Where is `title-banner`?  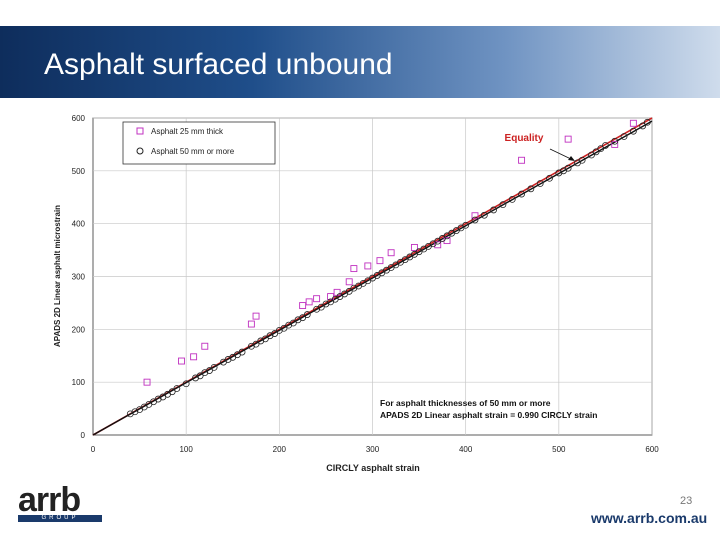
title-banner is located at coordinates (360, 62).